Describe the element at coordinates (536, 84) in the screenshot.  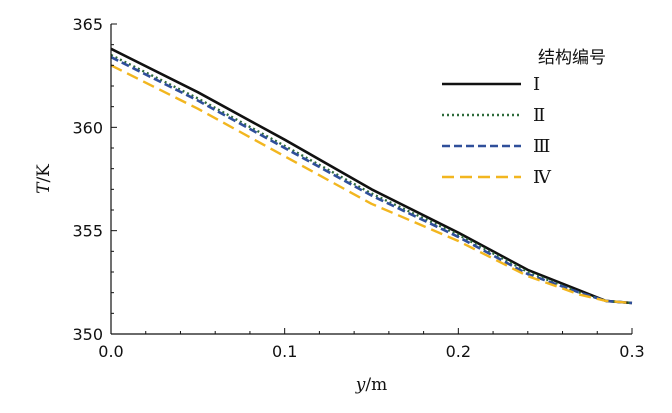
I see `legend-label-1: Ⅰ` at that location.